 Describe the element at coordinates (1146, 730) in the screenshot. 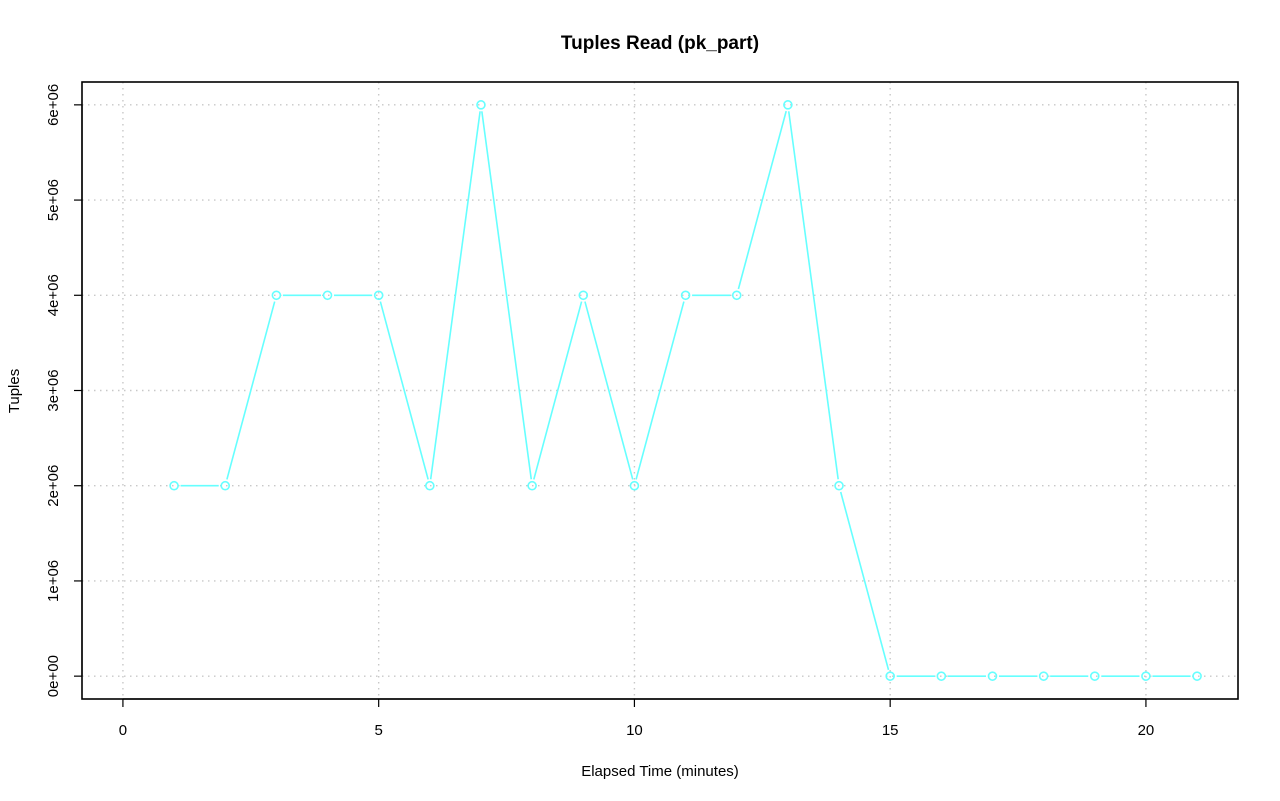

I see `x-tick-label: 20` at that location.